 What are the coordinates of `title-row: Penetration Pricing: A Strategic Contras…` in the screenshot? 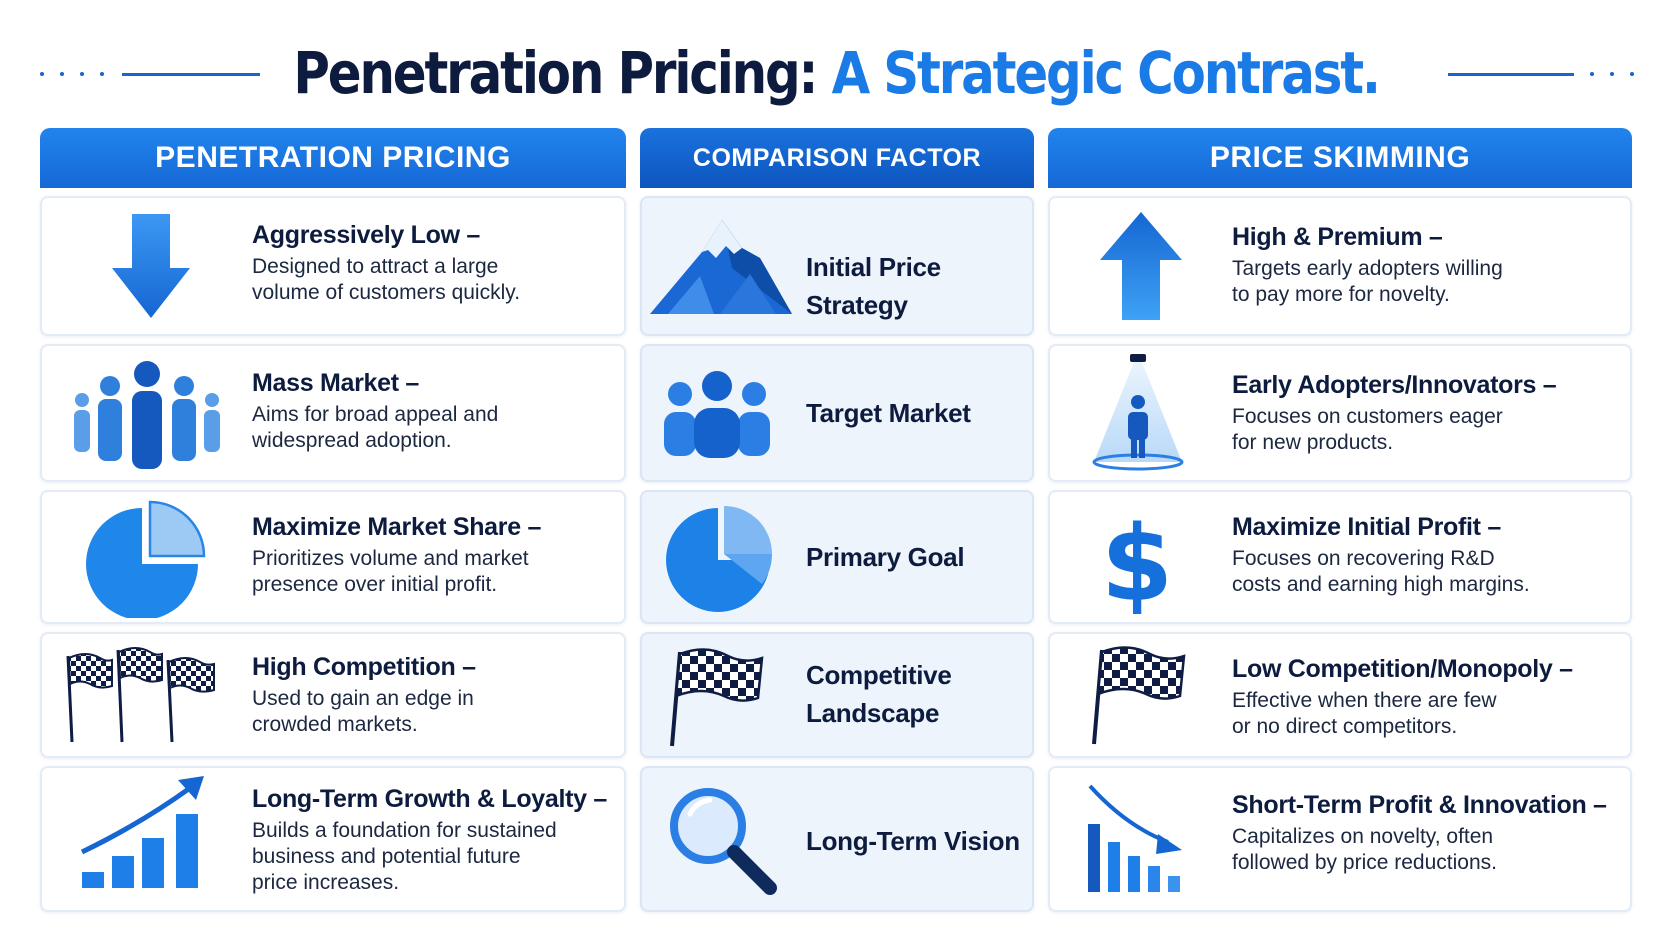 It's located at (836, 73).